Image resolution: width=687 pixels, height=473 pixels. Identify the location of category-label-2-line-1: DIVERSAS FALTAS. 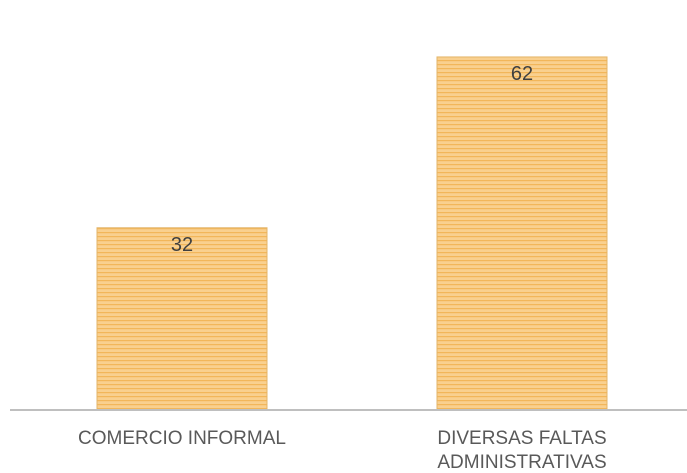
(521, 438).